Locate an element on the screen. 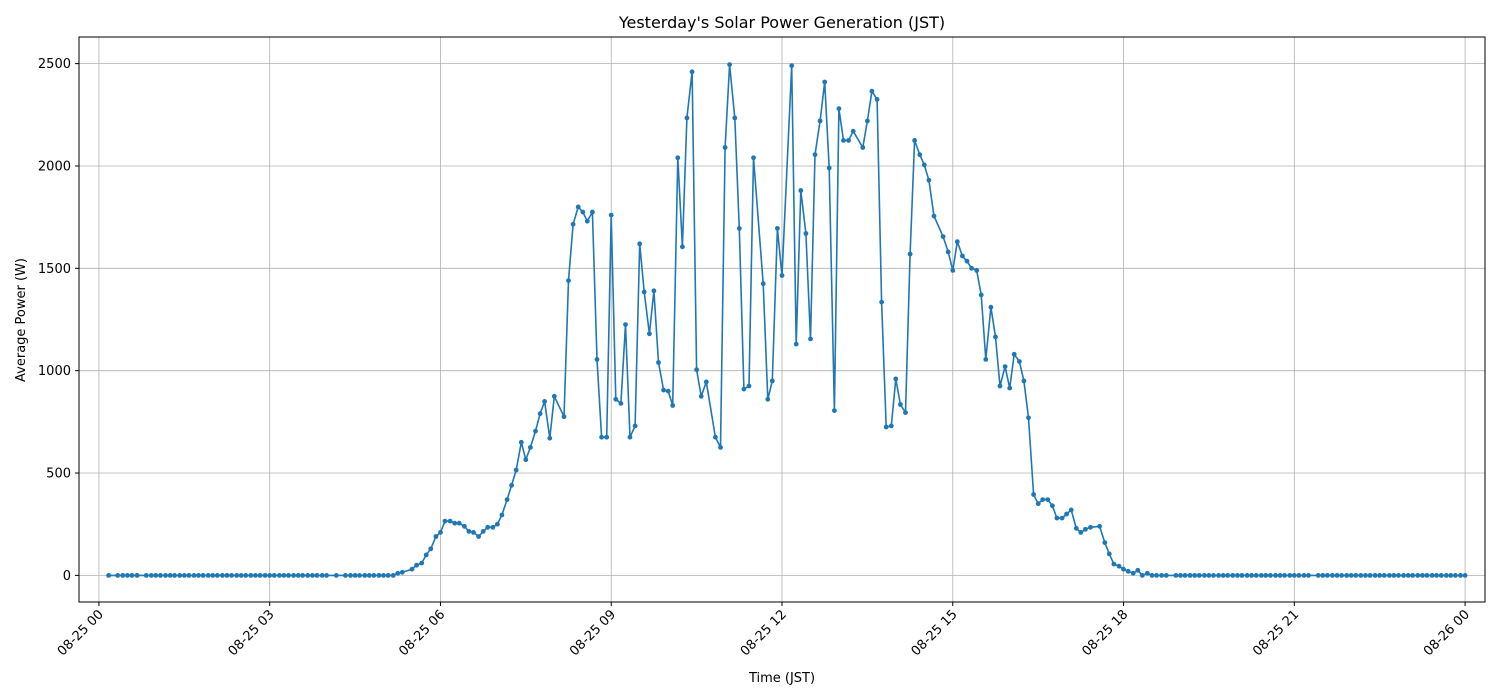 This screenshot has height=700, width=1500. x-tick-label: 08-25 09 is located at coordinates (593, 633).